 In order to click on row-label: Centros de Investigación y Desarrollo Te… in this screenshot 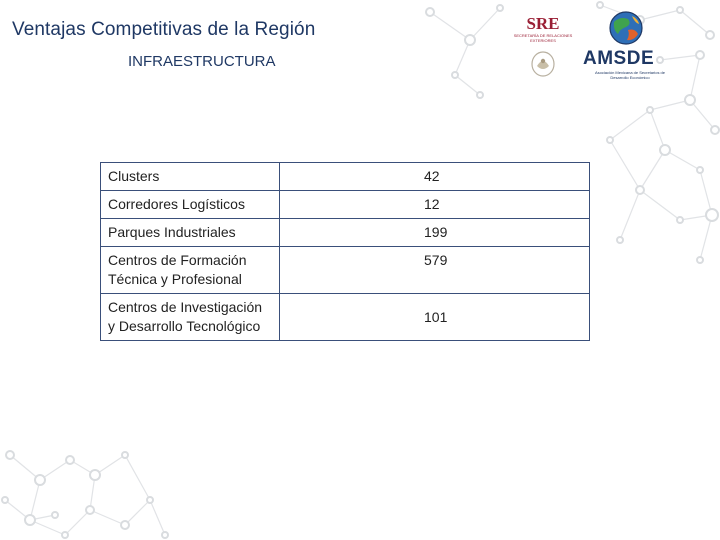, I will do `click(190, 317)`.